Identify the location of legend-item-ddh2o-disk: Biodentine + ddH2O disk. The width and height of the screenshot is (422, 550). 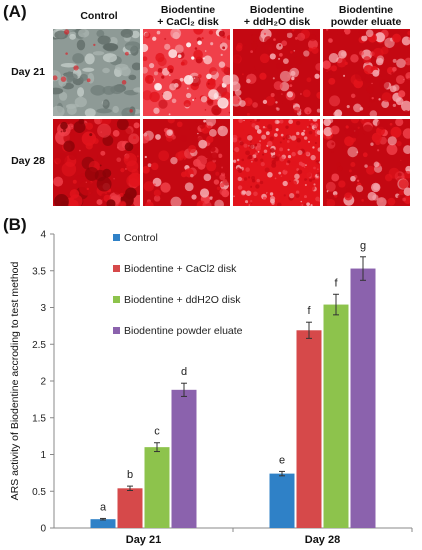
(178, 299).